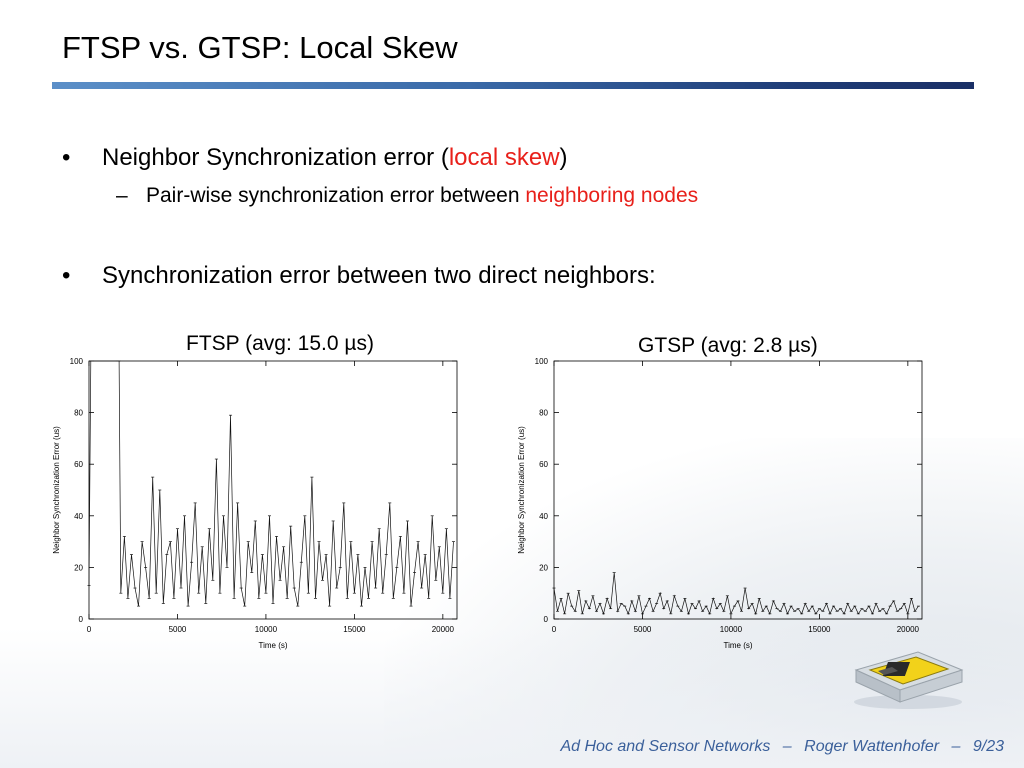 The image size is (1024, 768). Describe the element at coordinates (513, 85) in the screenshot. I see `title-underline-bar` at that location.